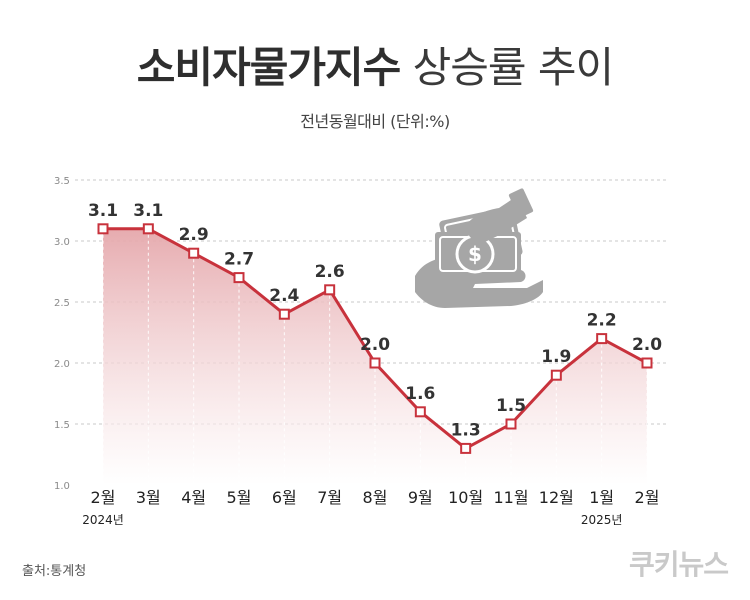  What do you see at coordinates (465, 497) in the screenshot?
I see `x-tick-label: 10월` at bounding box center [465, 497].